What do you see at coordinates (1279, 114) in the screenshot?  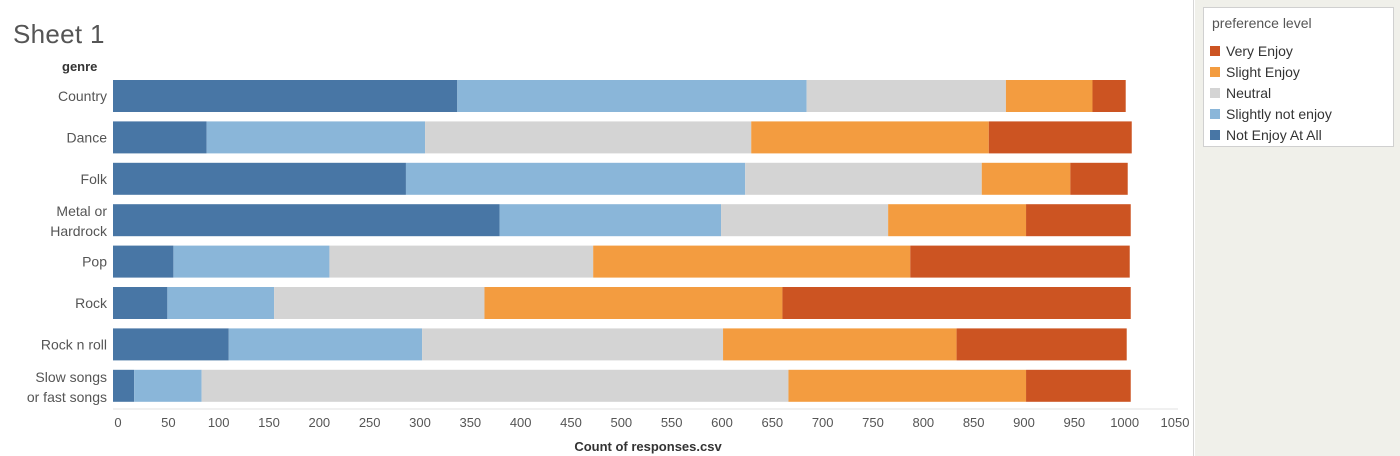 I see `legend-label: Slightly not enjoy` at bounding box center [1279, 114].